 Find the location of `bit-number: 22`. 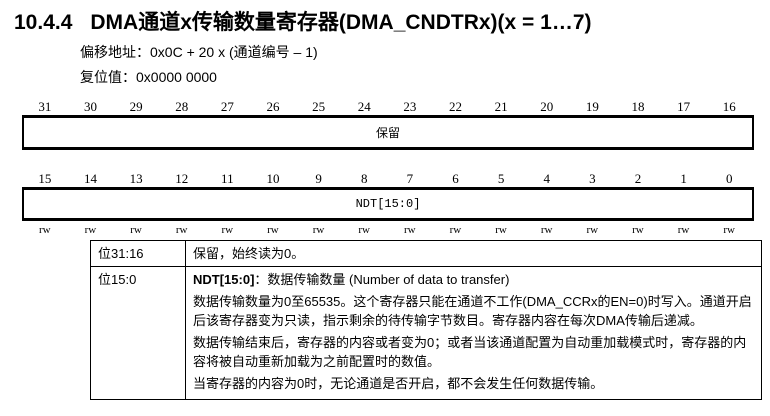

bit-number: 22 is located at coordinates (455, 106).